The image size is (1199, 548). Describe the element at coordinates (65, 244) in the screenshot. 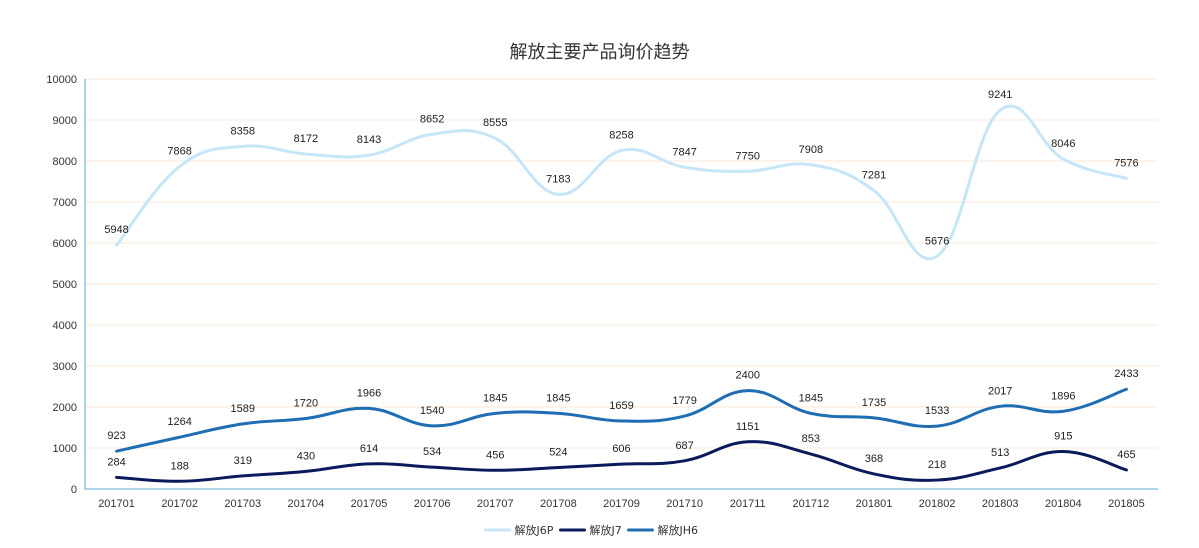

I see `y-tick-label: 6000` at that location.